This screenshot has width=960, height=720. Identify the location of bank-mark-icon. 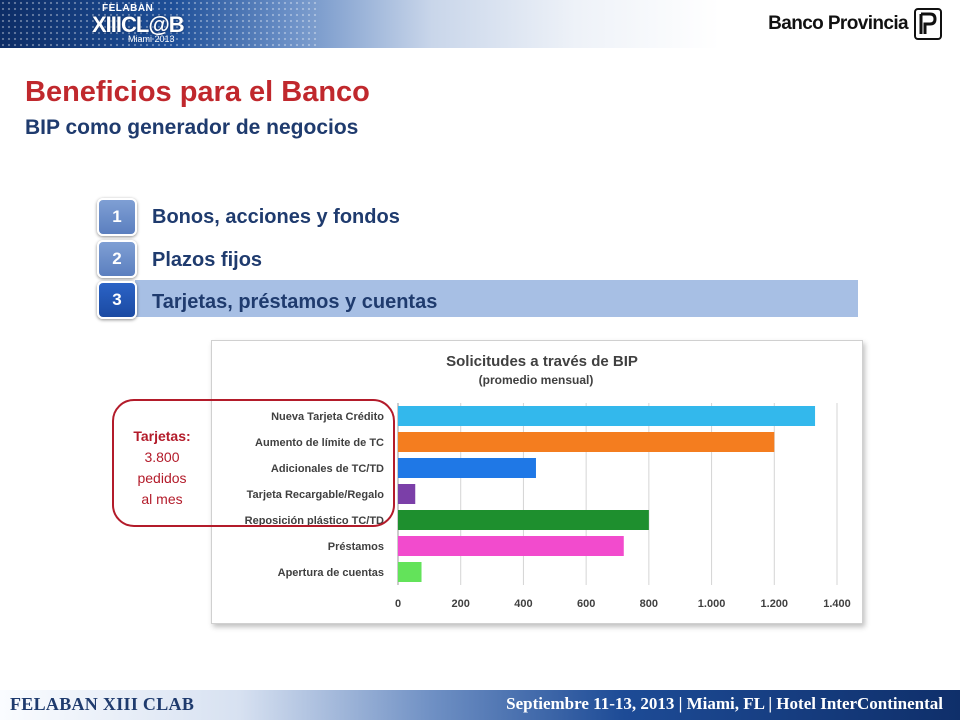
(928, 24).